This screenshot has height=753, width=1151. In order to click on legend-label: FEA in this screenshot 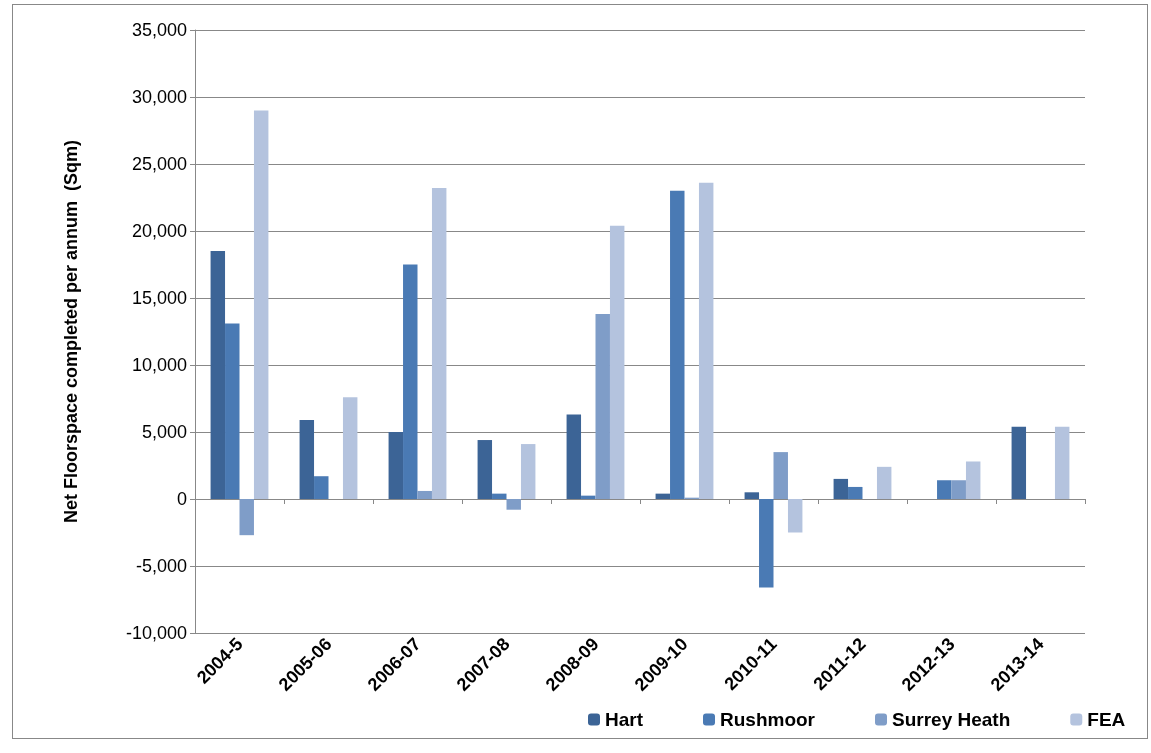, I will do `click(1106, 719)`.